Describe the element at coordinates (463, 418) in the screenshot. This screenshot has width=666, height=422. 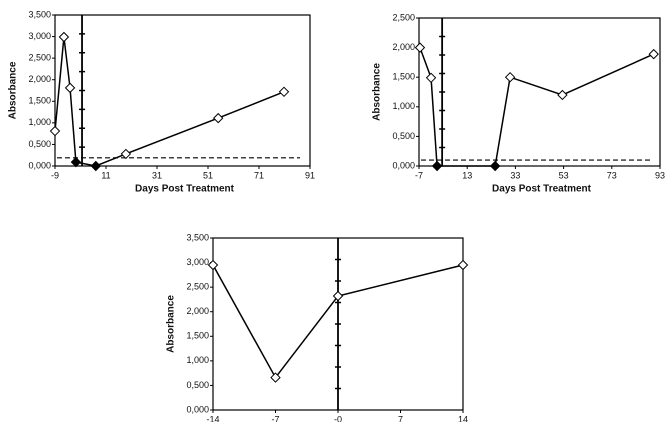
I see `x-tick-label: 14` at that location.